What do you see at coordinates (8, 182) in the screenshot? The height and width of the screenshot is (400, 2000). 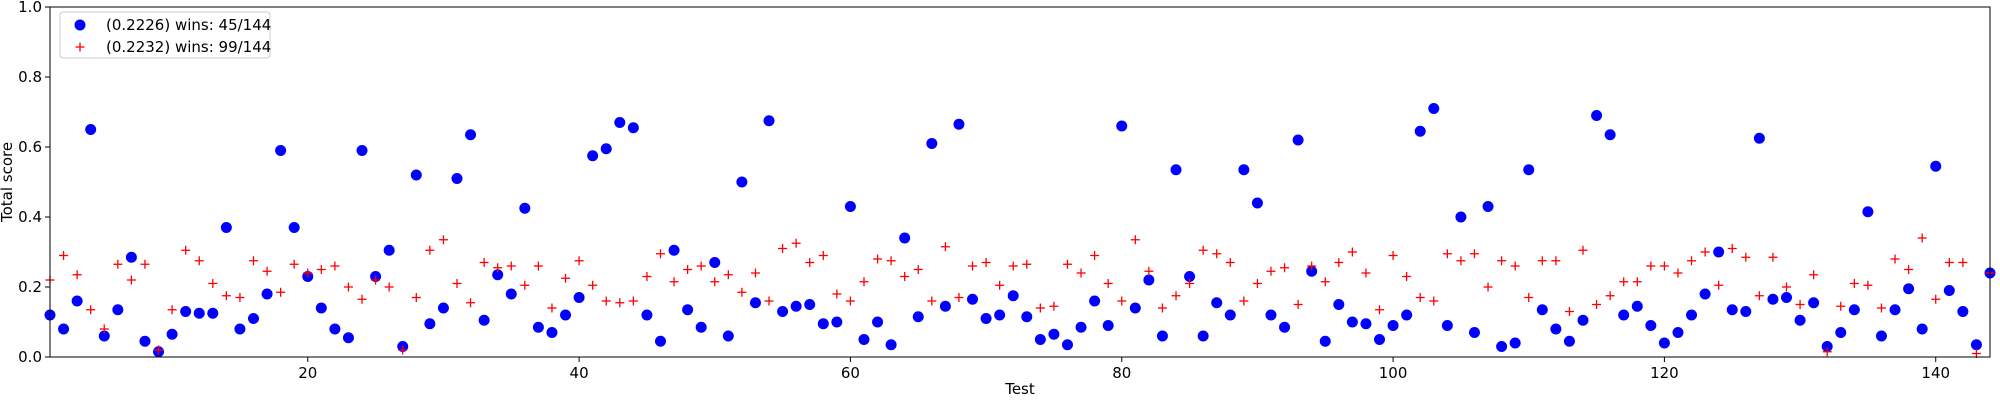 I see `y-axis-label: Total score` at bounding box center [8, 182].